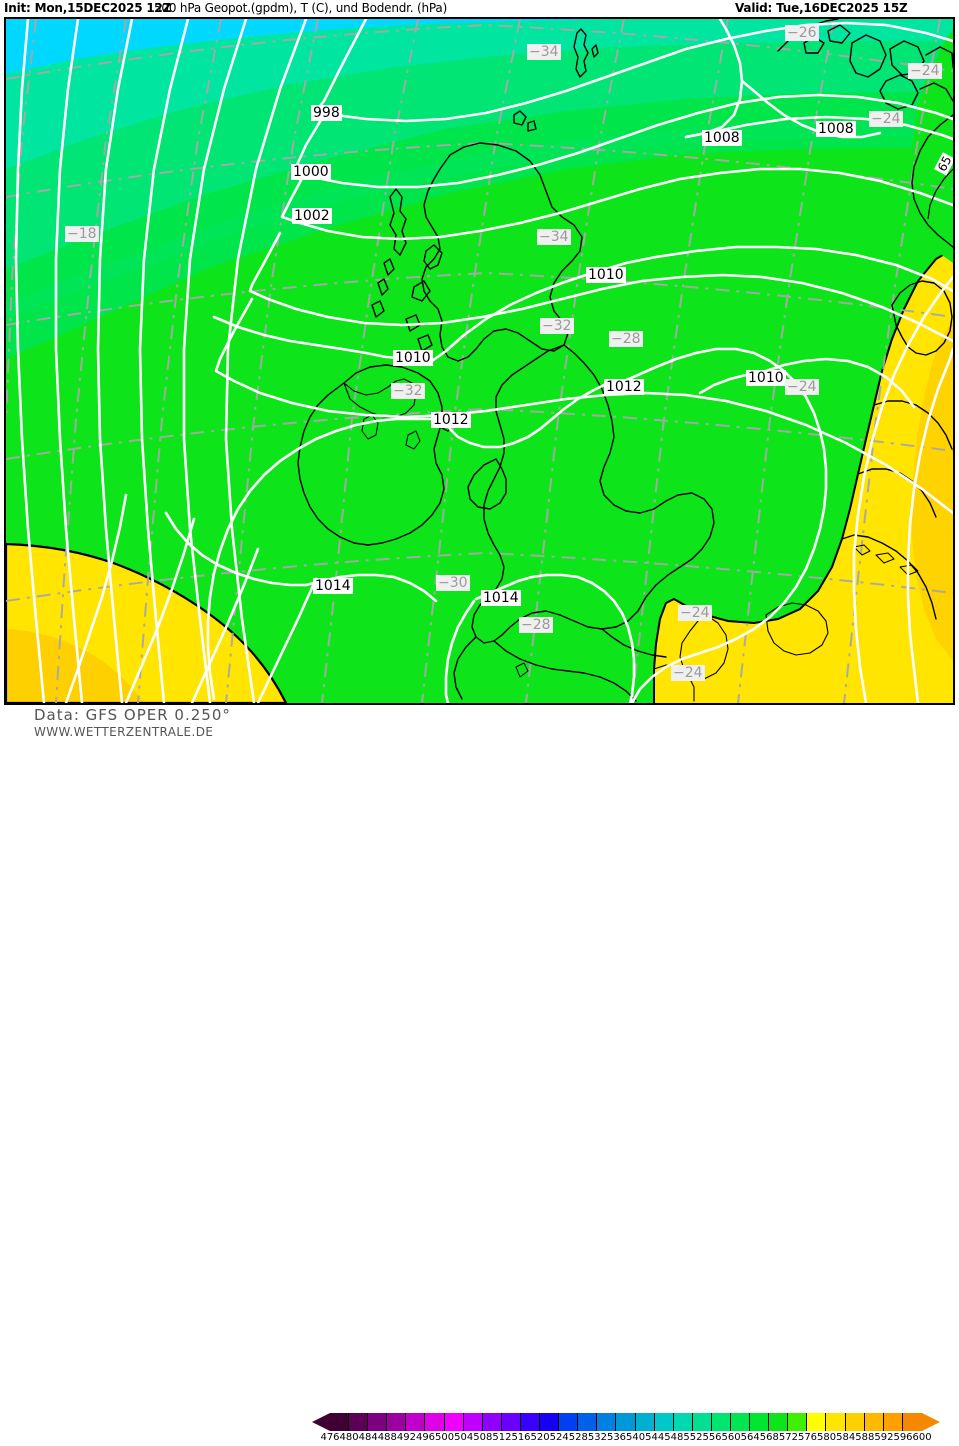  Describe the element at coordinates (821, 8) in the screenshot. I see `header-valid-time: Valid: Tue,16DEC2025 15Z` at that location.